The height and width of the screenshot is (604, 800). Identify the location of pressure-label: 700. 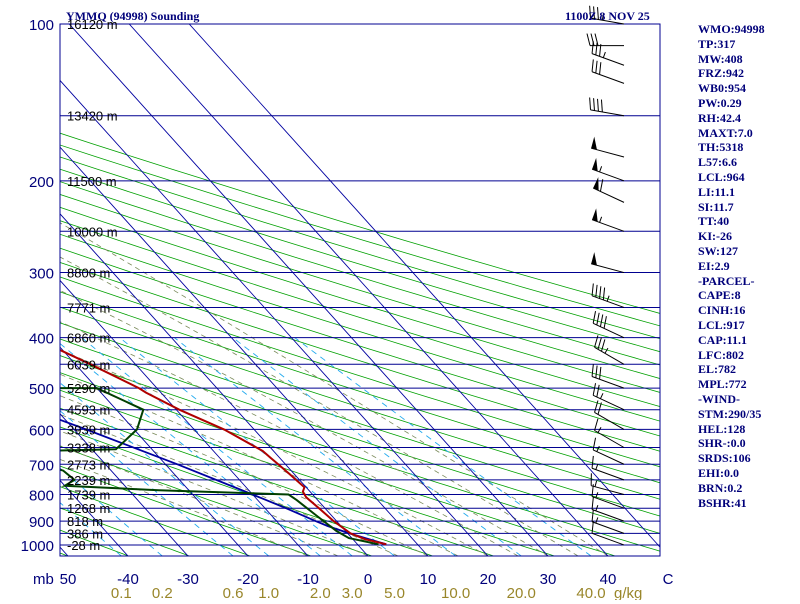
(41, 465).